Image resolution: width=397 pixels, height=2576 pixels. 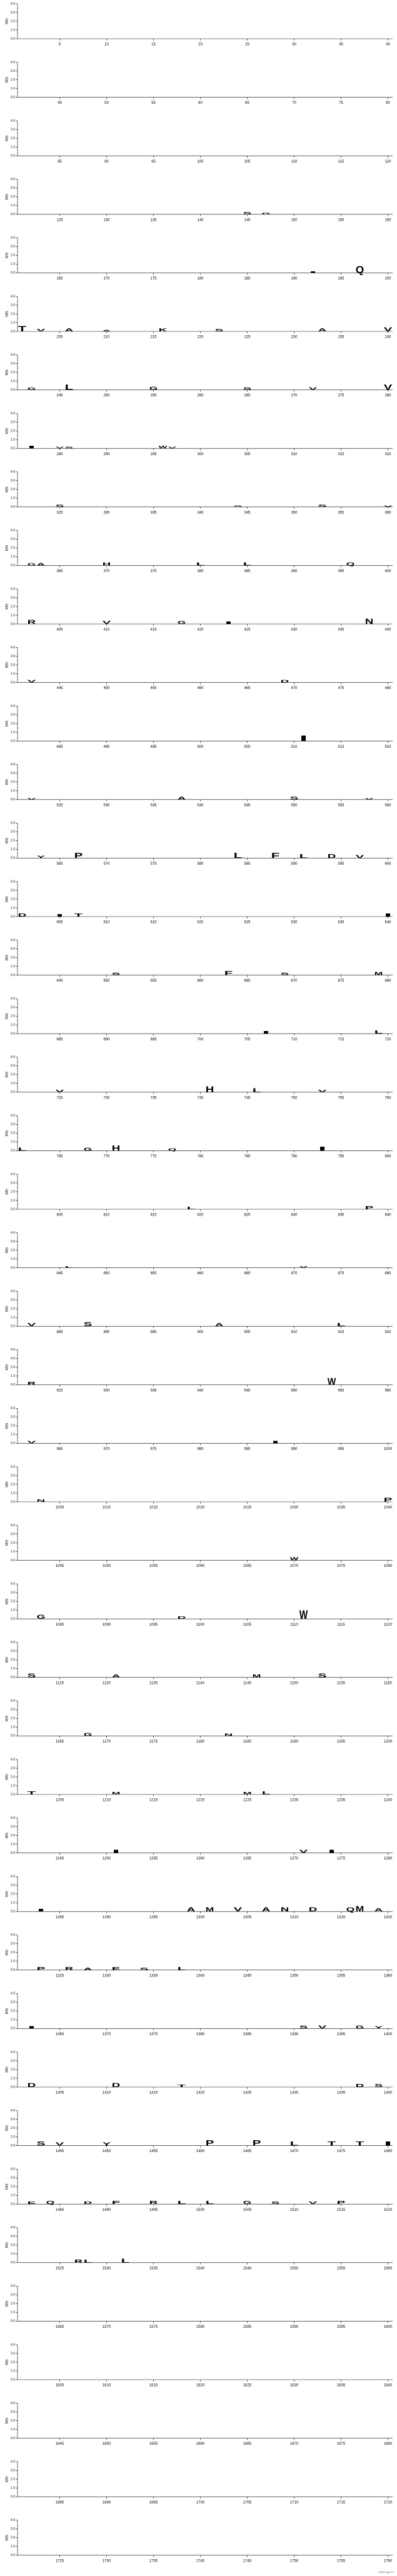 What do you see at coordinates (387, 338) in the screenshot?
I see `x-tick-label: 240` at bounding box center [387, 338].